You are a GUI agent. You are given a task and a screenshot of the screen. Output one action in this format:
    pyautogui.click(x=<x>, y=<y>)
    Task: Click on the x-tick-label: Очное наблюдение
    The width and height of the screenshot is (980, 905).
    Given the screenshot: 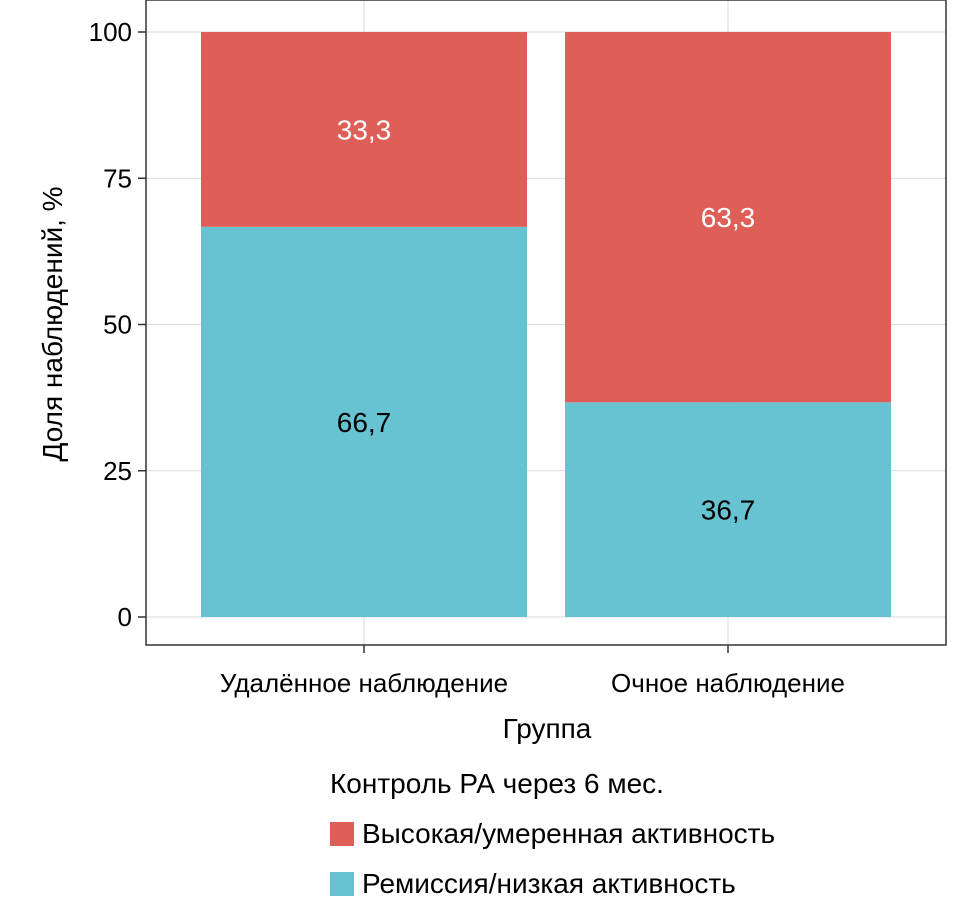 What is the action you would take?
    pyautogui.click(x=728, y=683)
    